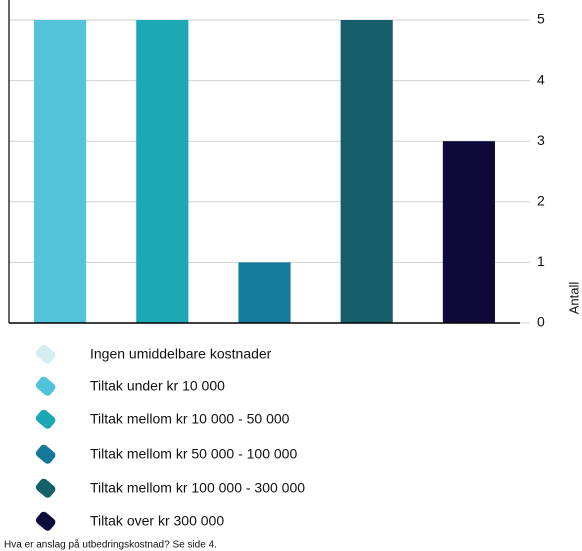 The width and height of the screenshot is (582, 551). What do you see at coordinates (541, 261) in the screenshot?
I see `y-tick-label: 1` at bounding box center [541, 261].